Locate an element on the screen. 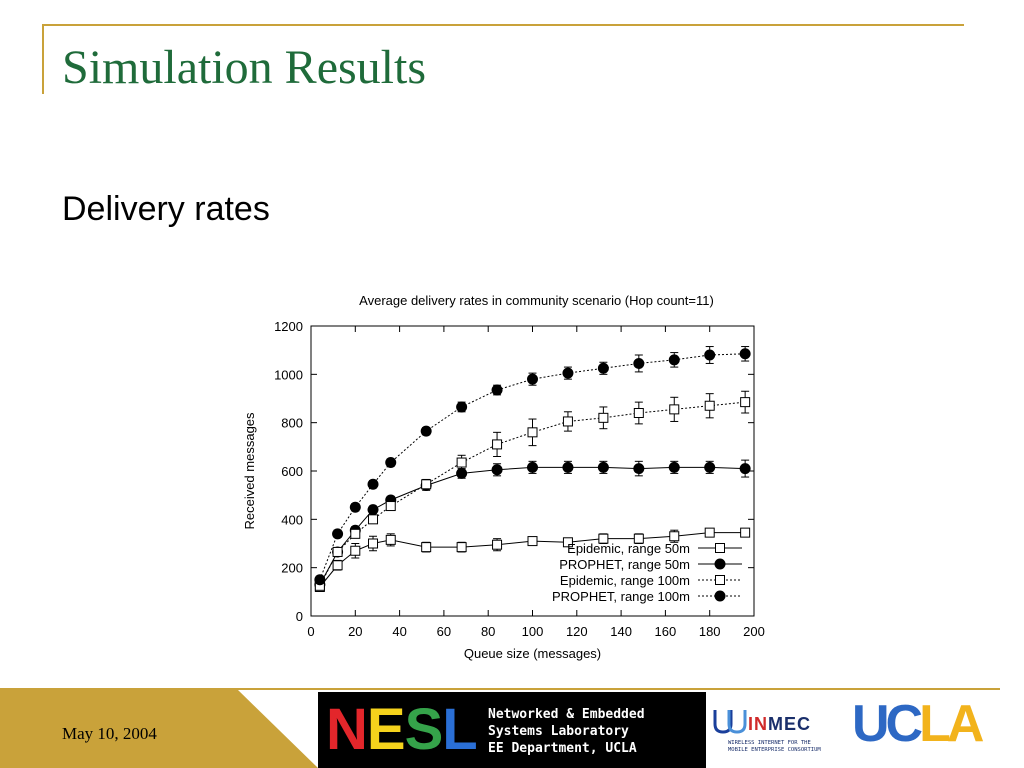  x-tick-label-8: 160 is located at coordinates (666, 631).